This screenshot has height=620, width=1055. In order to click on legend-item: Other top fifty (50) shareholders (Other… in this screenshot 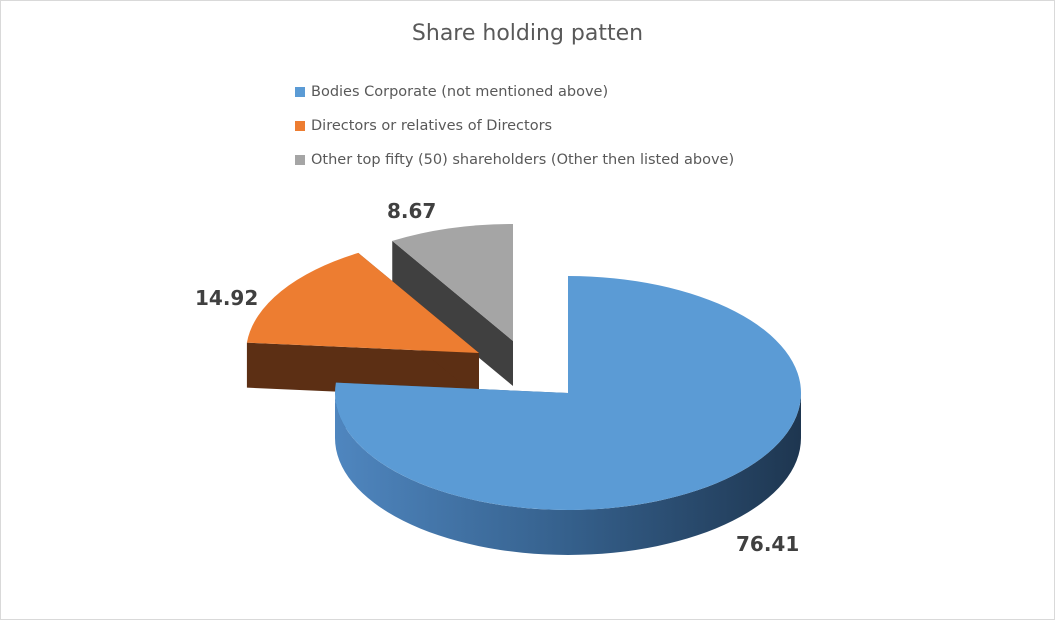, I will do `click(514, 160)`.